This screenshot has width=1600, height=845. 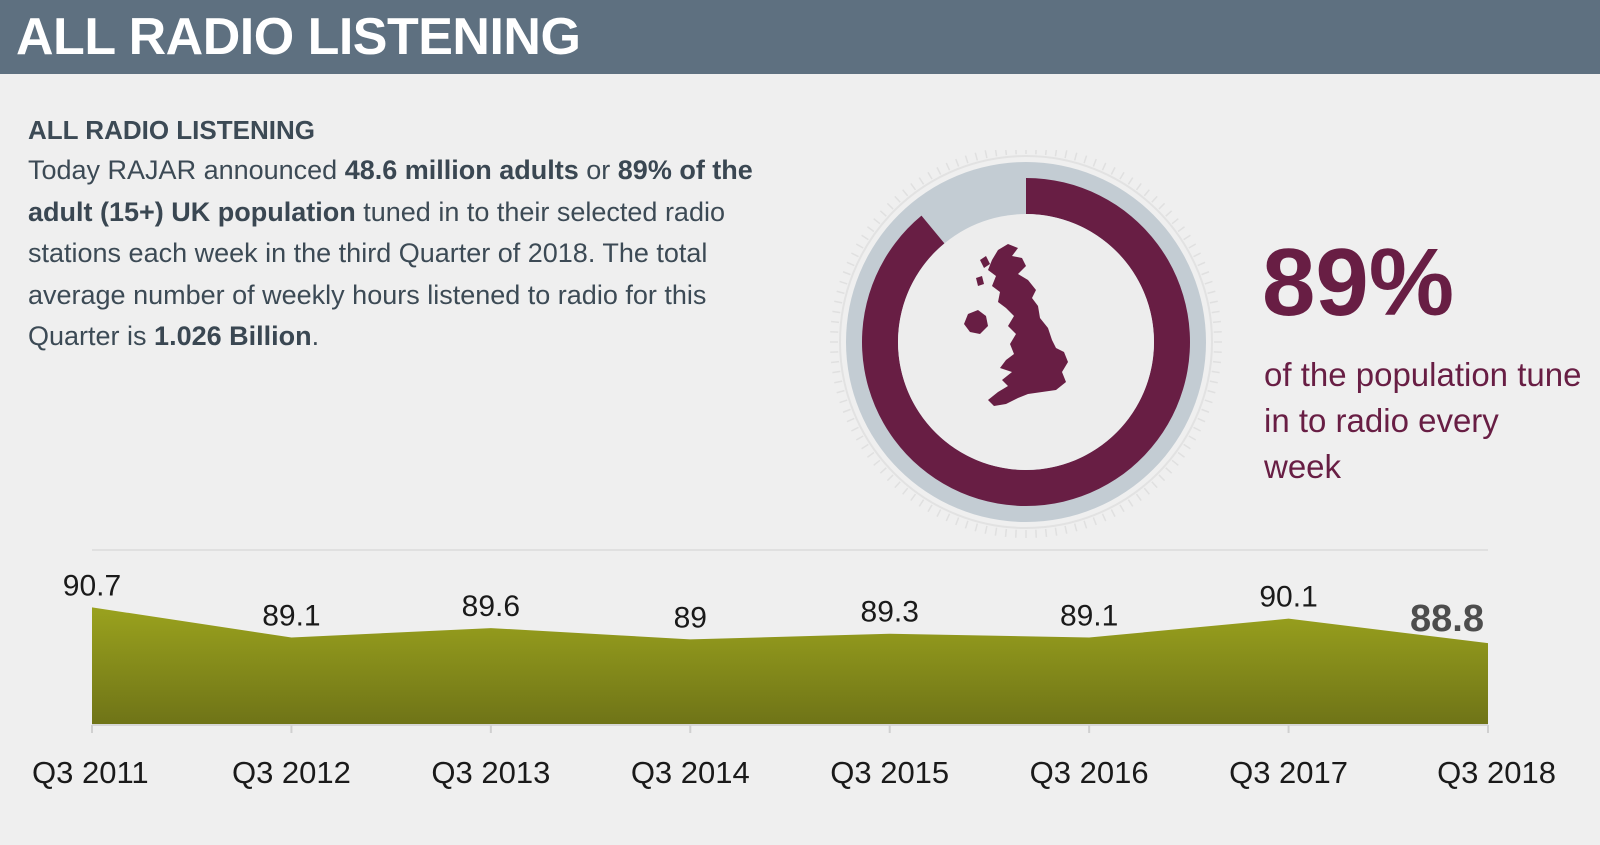 I want to click on x-axis-ticks, so click(x=790, y=729).